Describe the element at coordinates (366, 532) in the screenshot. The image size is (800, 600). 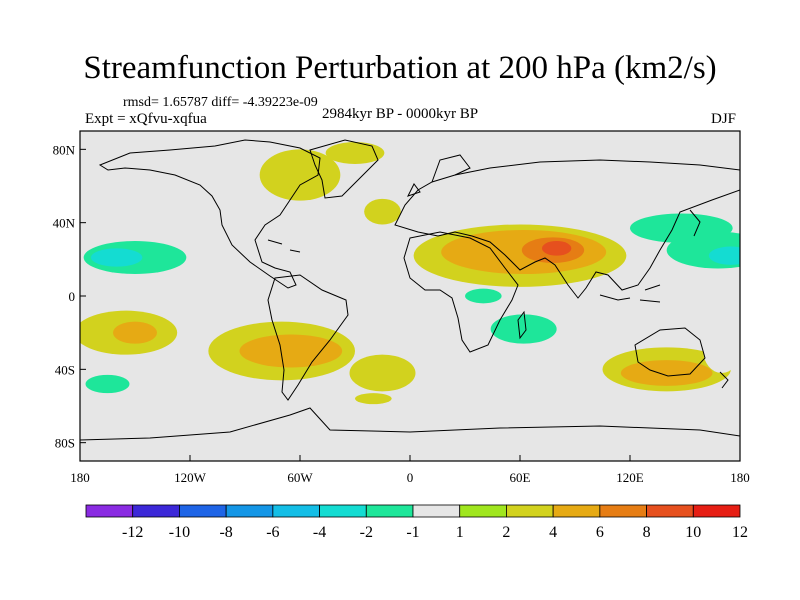
I see `colorbar-label-5: -2` at that location.